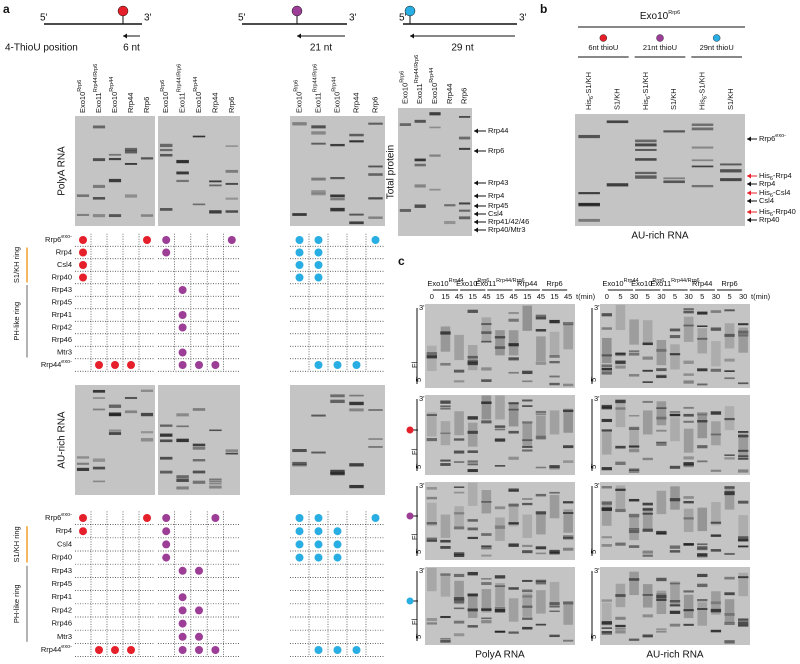 This screenshot has height=664, width=800. Describe the element at coordinates (780, 136) in the screenshot. I see `band-label-sup: exo-` at that location.